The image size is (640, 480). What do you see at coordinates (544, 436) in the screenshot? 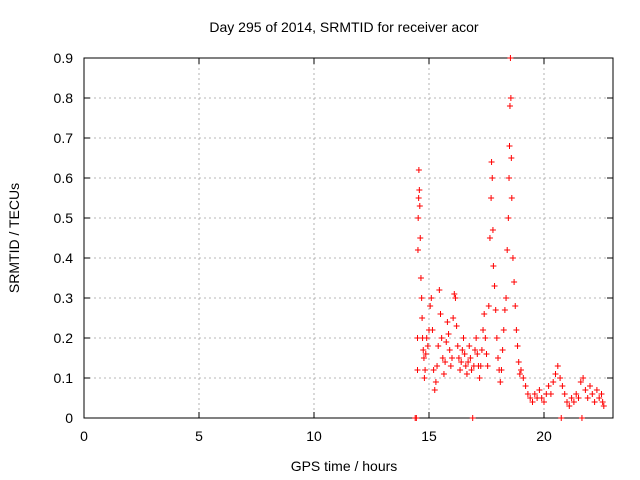
I see `x-tick-label: 20` at bounding box center [544, 436].